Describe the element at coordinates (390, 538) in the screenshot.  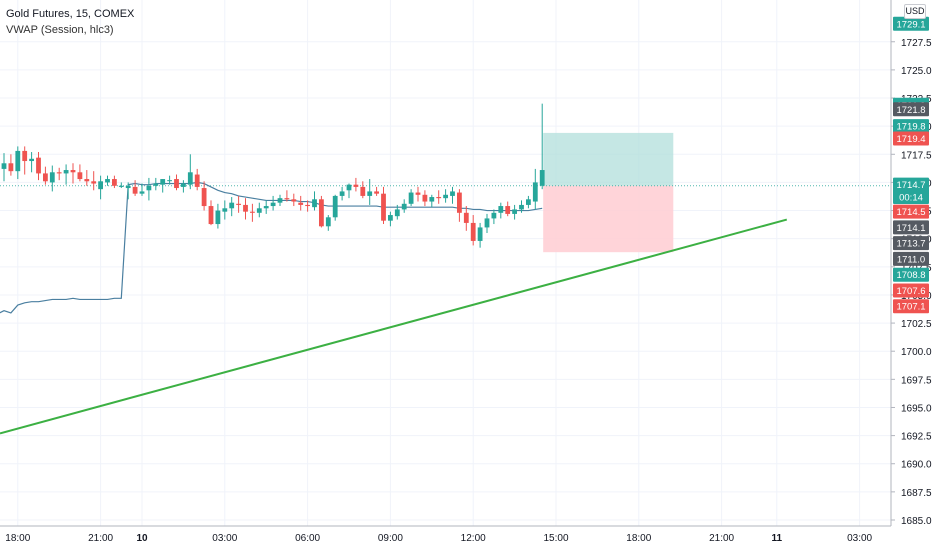
I see `x-tick-label: 09:00` at that location.